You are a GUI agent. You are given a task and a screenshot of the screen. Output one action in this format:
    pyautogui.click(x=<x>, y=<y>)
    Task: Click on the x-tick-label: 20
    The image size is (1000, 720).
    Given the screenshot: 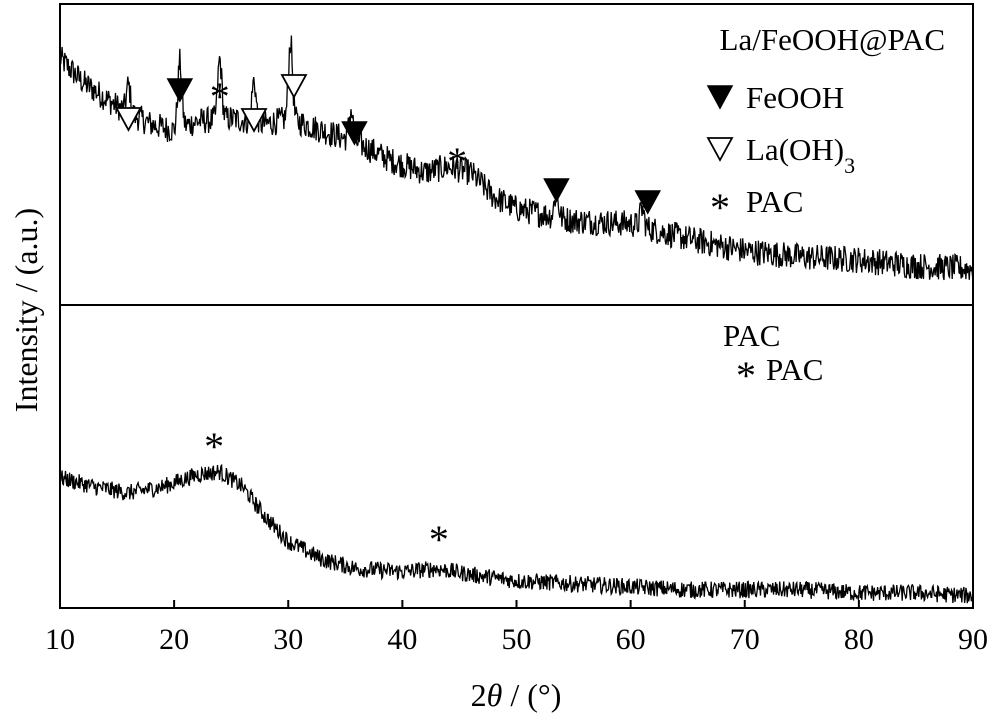 What is the action you would take?
    pyautogui.click(x=174, y=639)
    